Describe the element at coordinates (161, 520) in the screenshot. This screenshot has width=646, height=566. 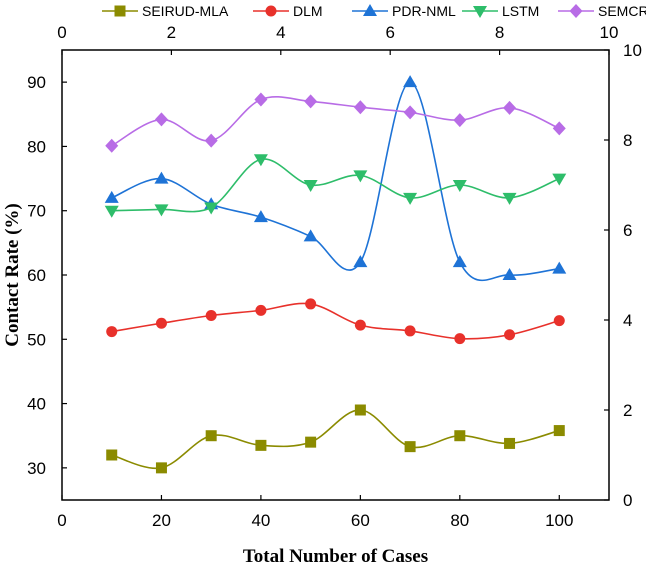
I see `x-tick-label: 20` at that location.